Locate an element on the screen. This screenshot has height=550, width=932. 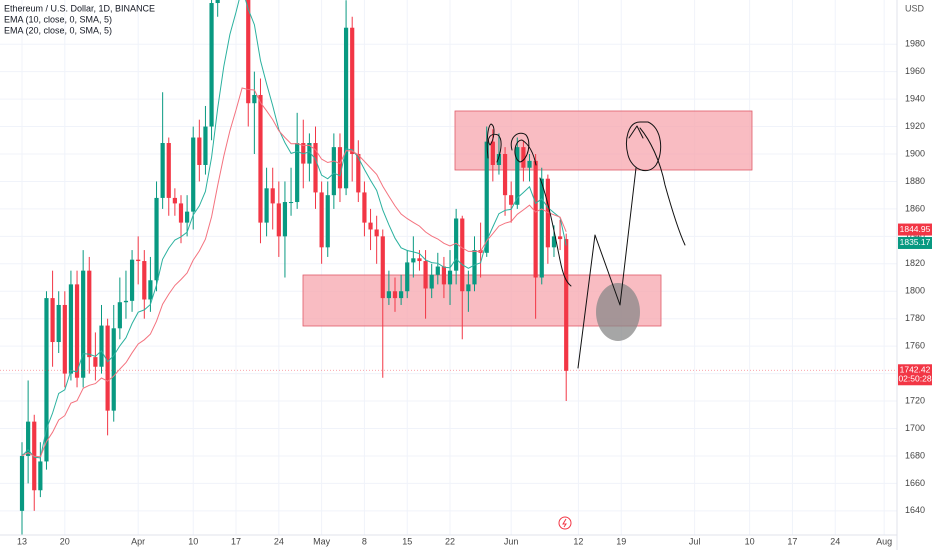
y-tick-label: 1660 is located at coordinates (915, 483).